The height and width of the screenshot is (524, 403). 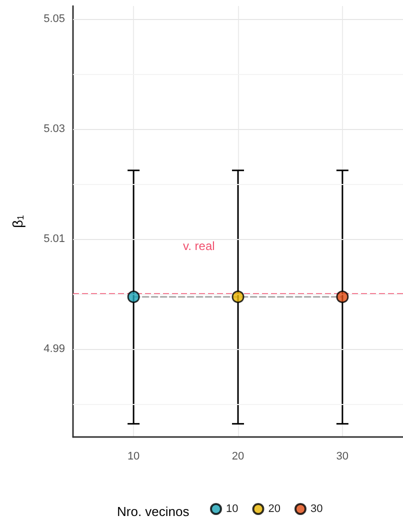 What do you see at coordinates (54, 349) in the screenshot?
I see `y-tick-label: 4.99` at bounding box center [54, 349].